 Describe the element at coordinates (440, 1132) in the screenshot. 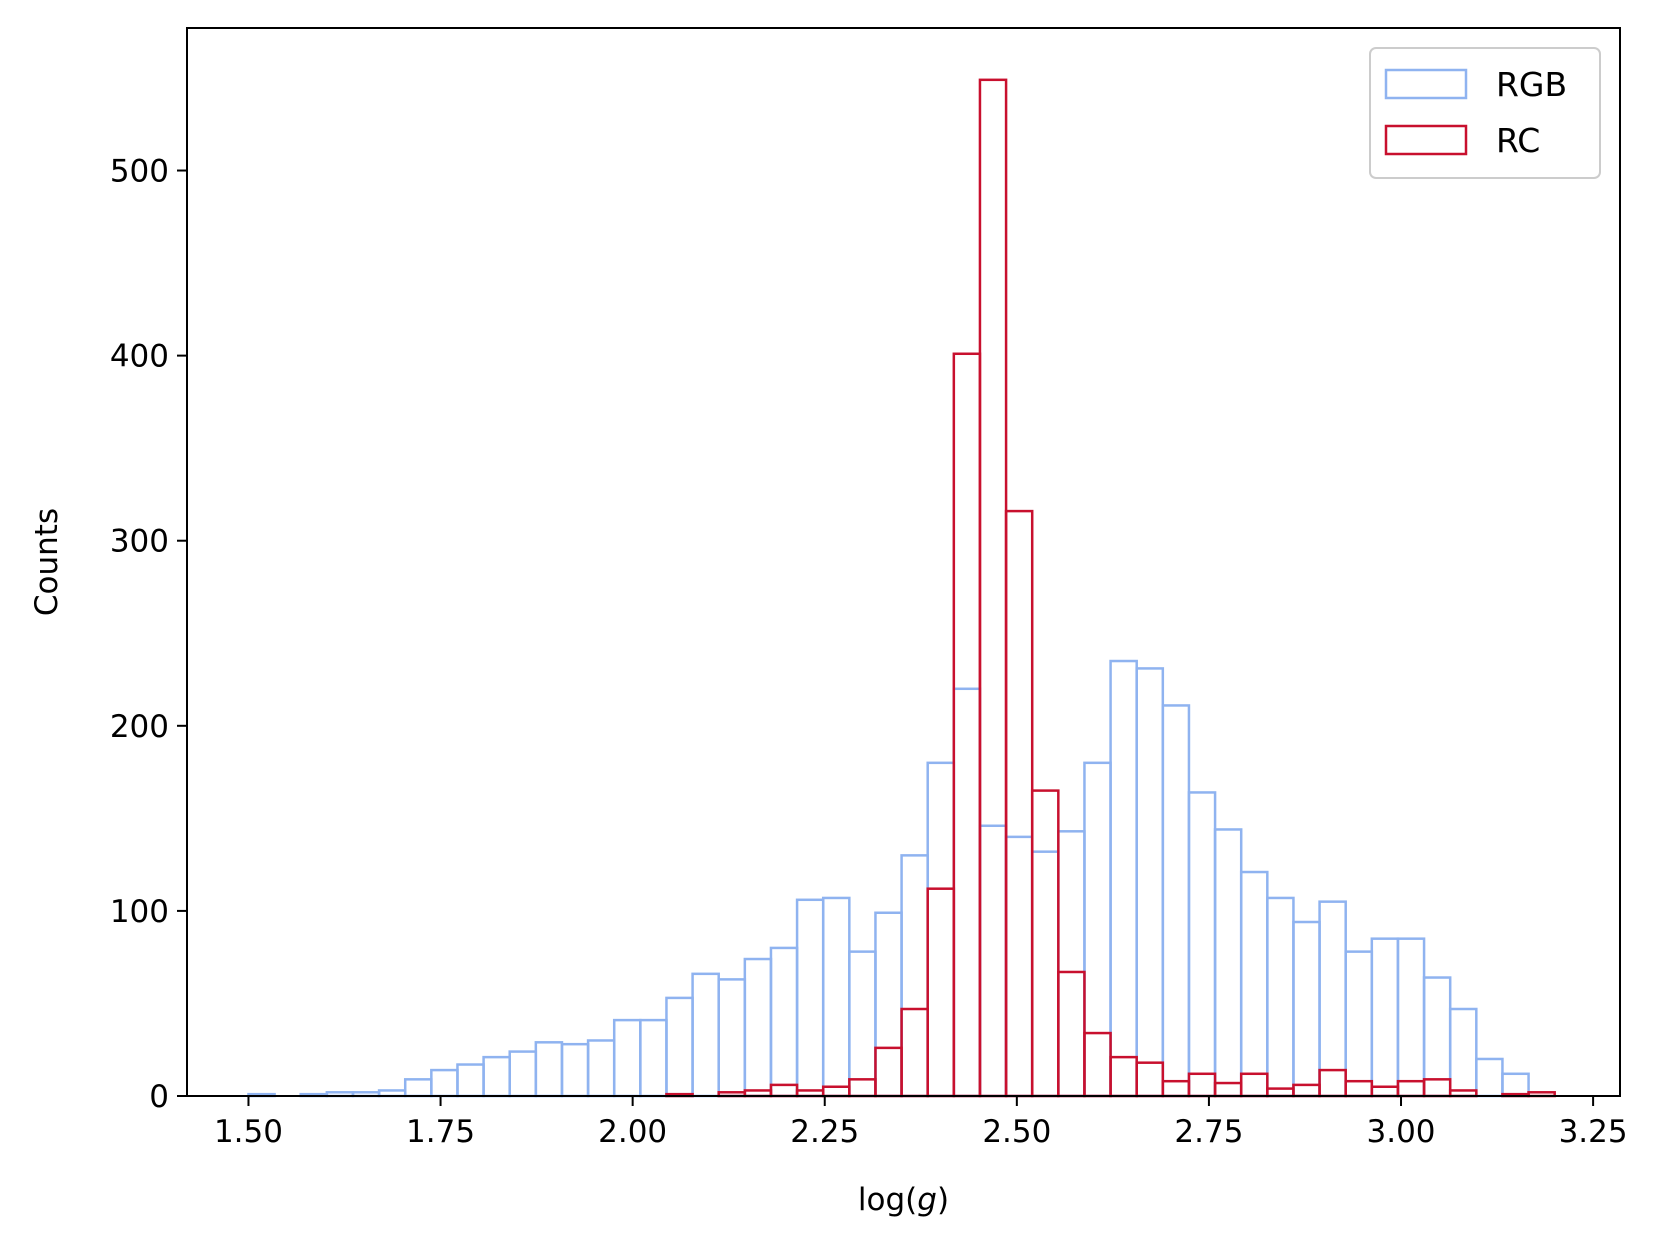

I see `x-tick-label: 1.75` at that location.